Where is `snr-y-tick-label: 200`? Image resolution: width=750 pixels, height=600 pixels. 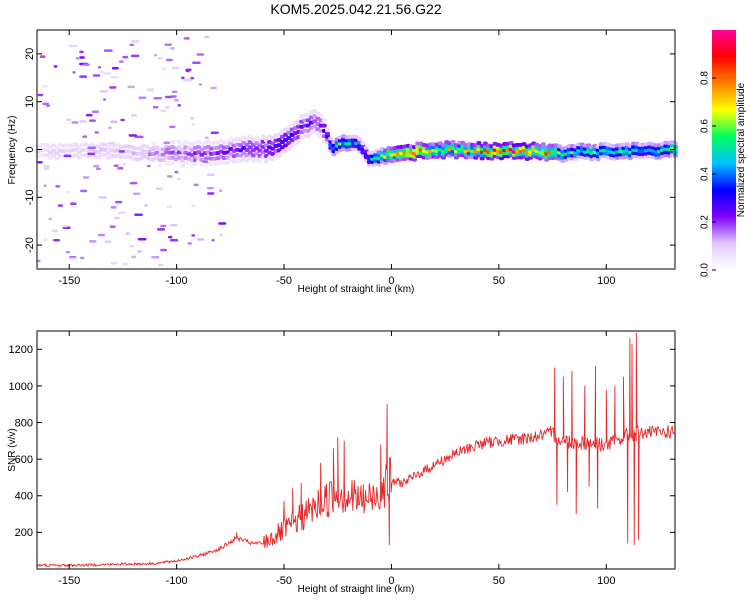 snr-y-tick-label: 200 is located at coordinates (24, 533).